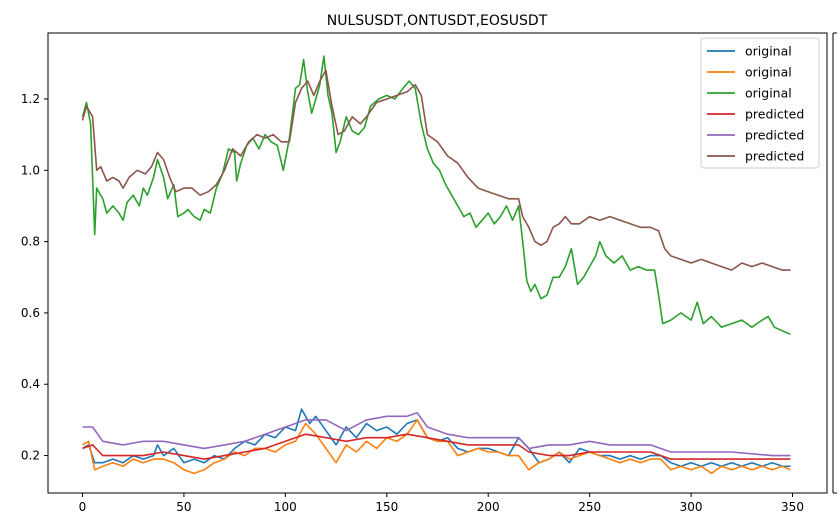 Image resolution: width=839 pixels, height=528 pixels. I want to click on y-axis: 0.2 0.4 0.6 0.8 1.0 1.2, so click(34, 277).